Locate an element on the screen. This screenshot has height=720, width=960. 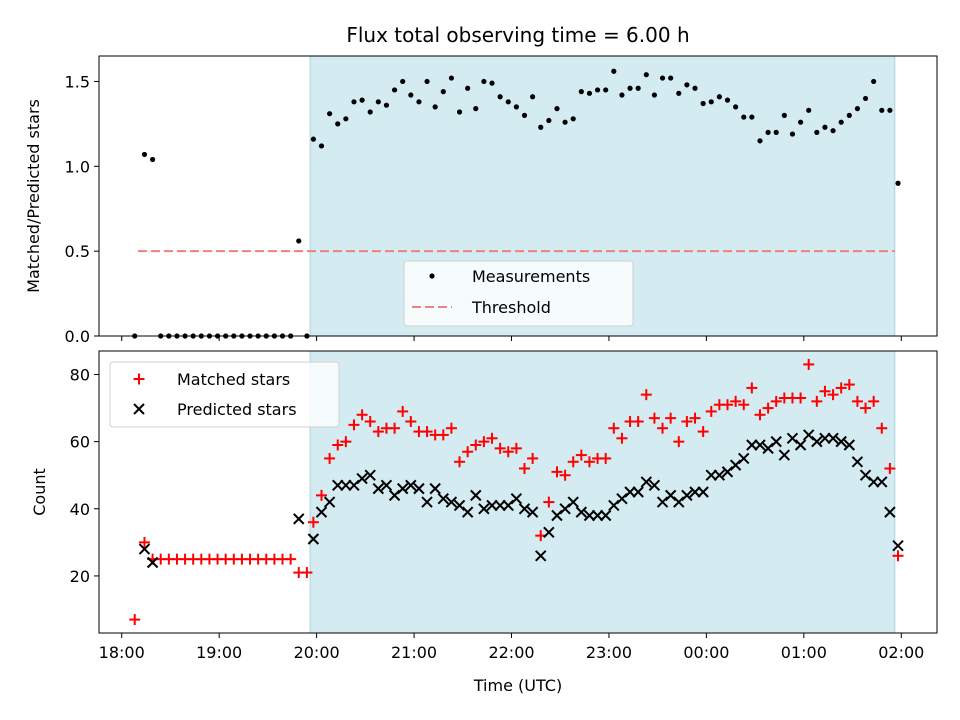
legend-matched-marker is located at coordinates (139, 379).